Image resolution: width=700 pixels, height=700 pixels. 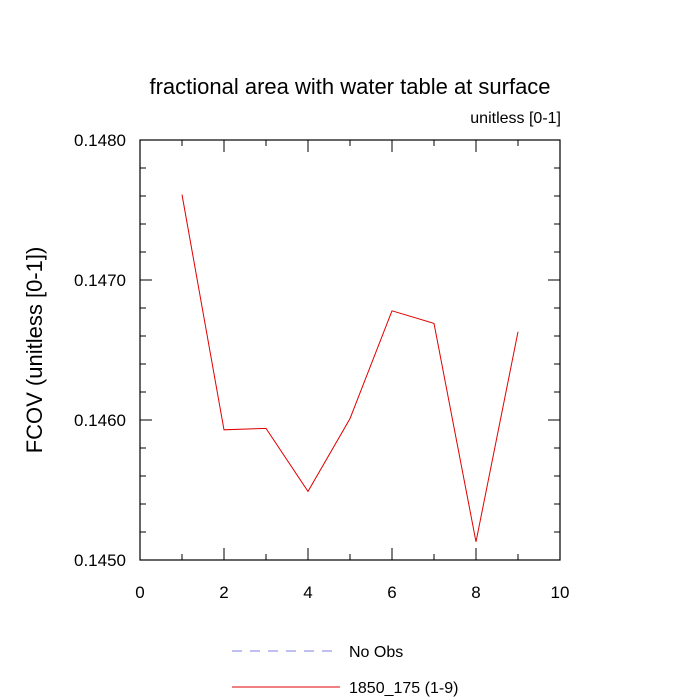 What do you see at coordinates (100, 560) in the screenshot?
I see `y-tick-label: 0.1450` at bounding box center [100, 560].